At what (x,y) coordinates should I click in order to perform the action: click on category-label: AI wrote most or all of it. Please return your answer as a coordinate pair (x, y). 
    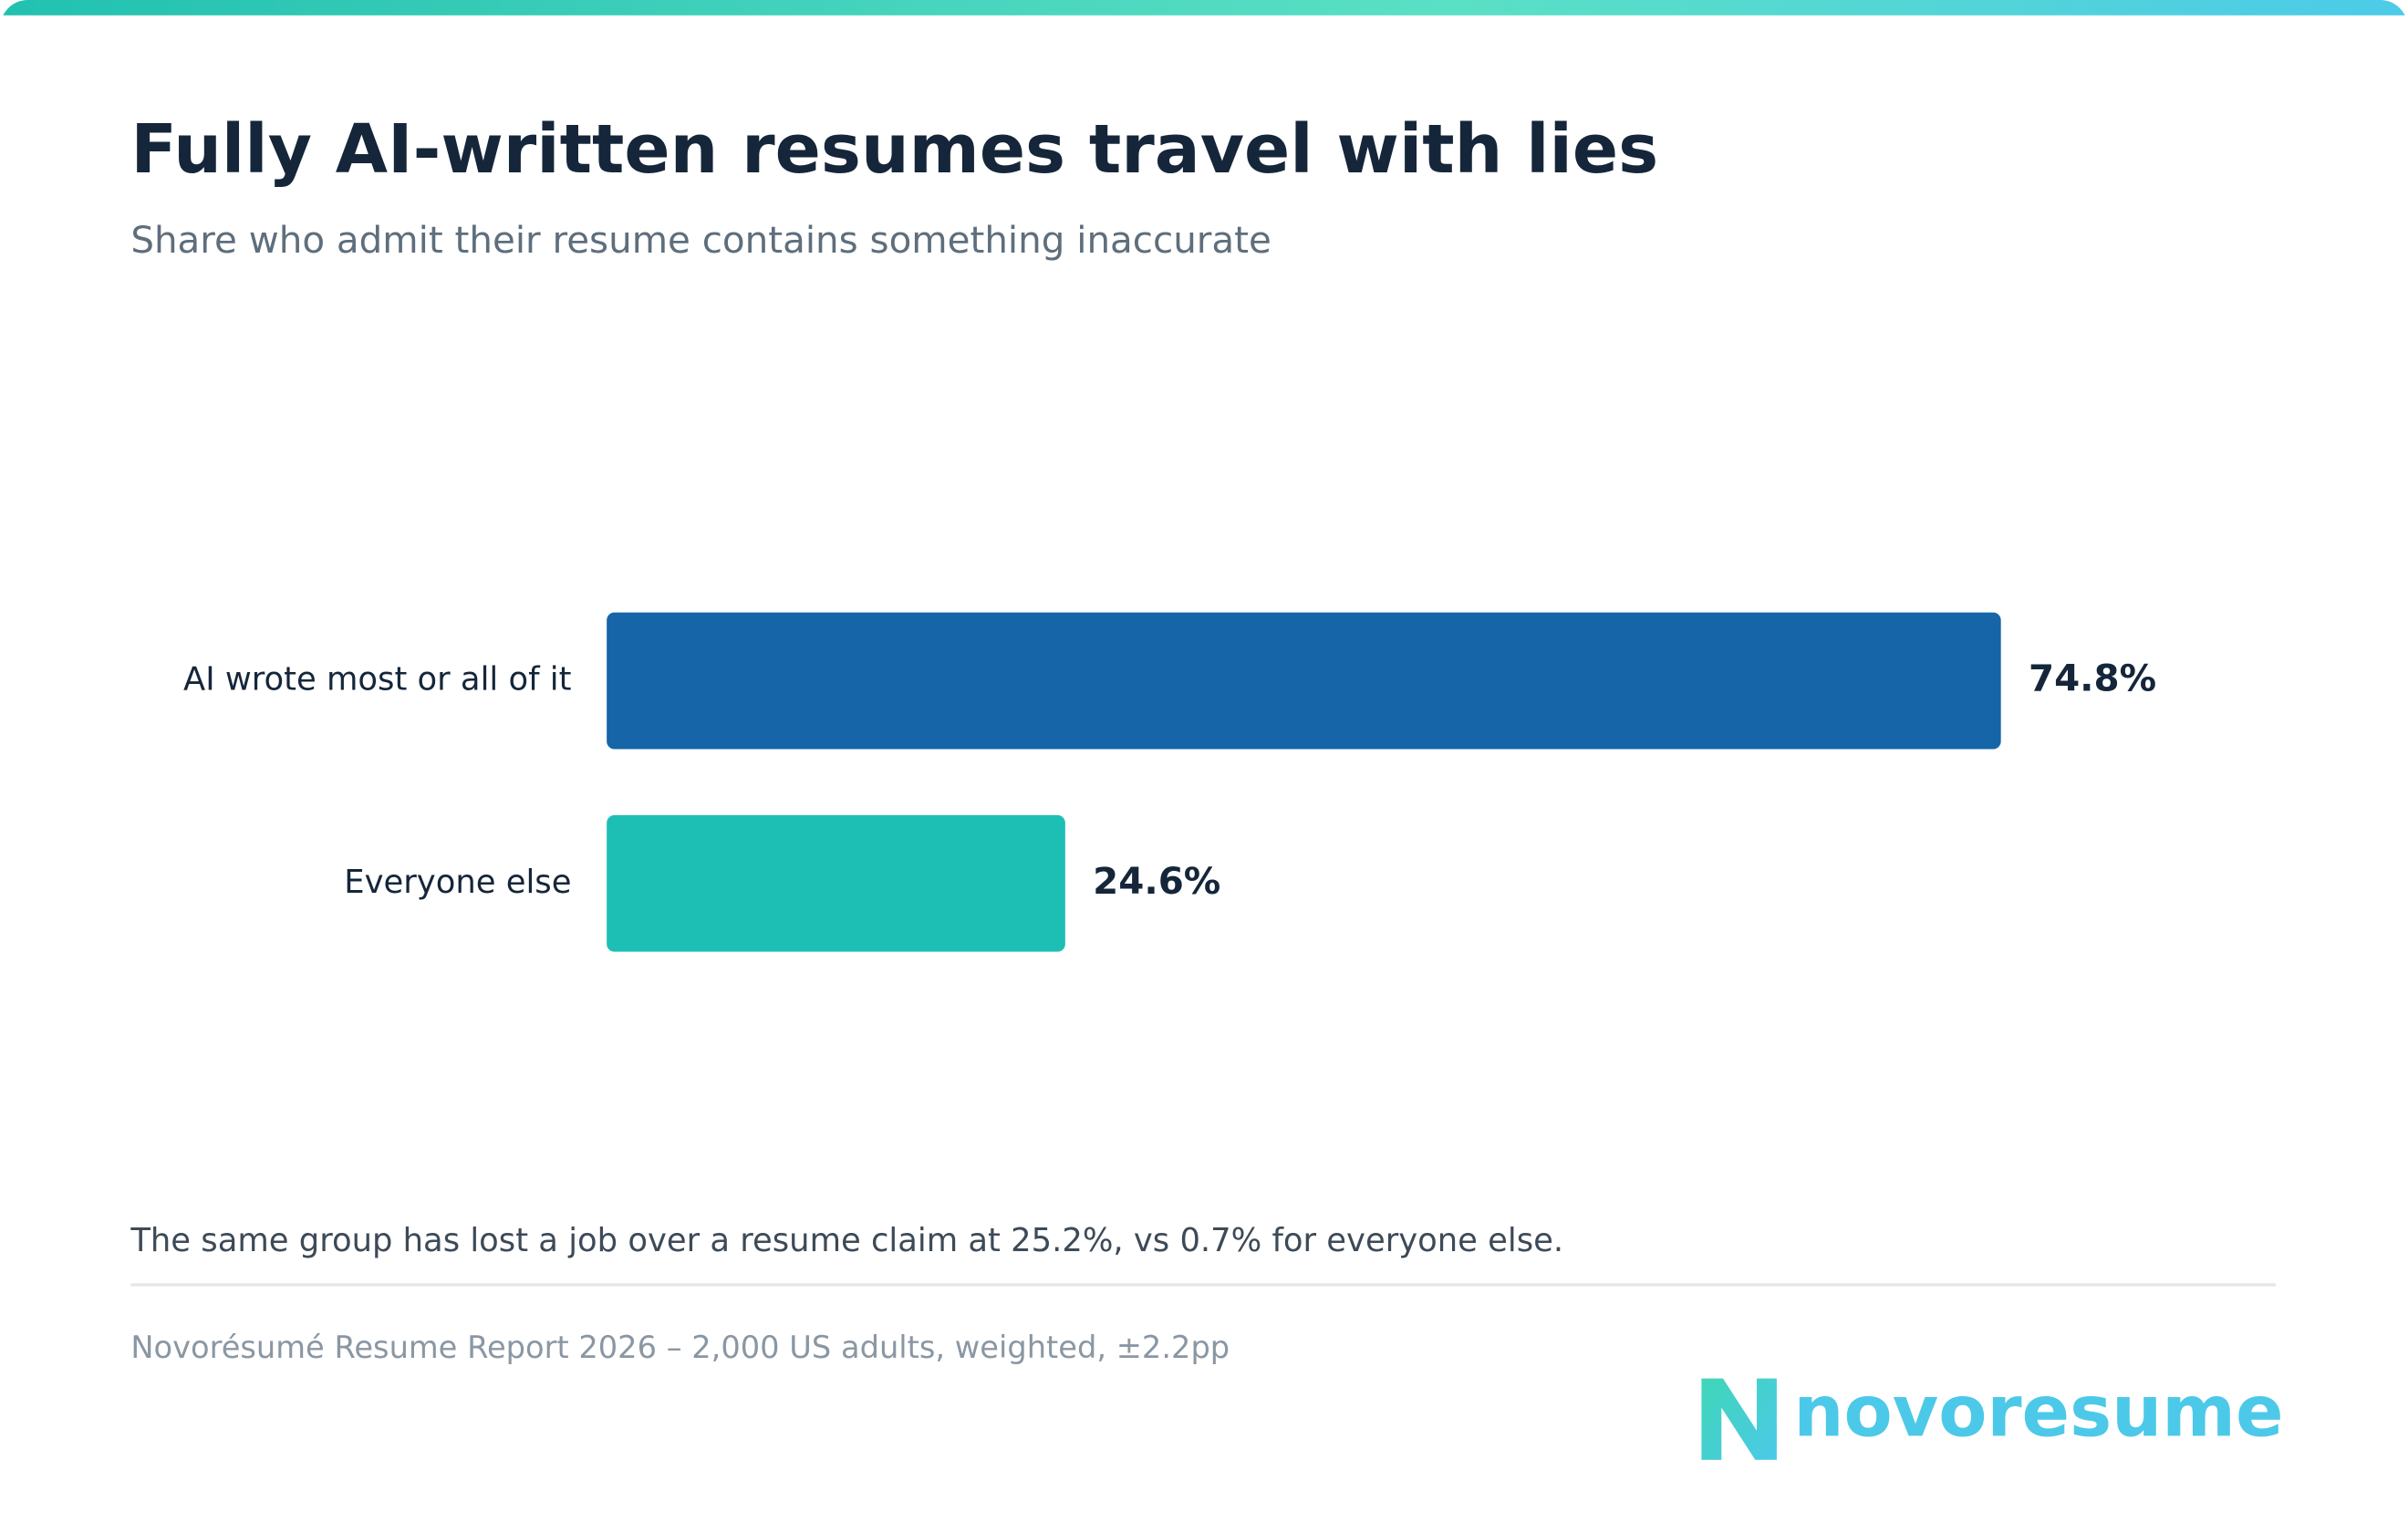
    Looking at the image, I should click on (377, 680).